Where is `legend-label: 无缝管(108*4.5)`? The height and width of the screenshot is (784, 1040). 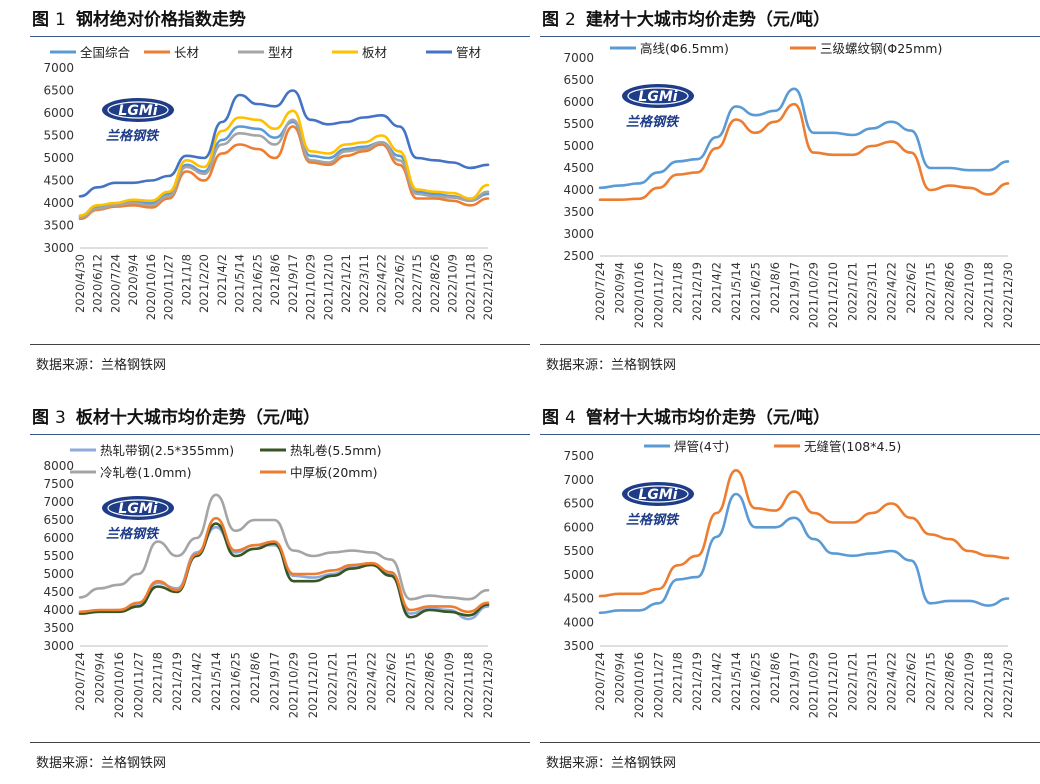 legend-label: 无缝管(108*4.5) is located at coordinates (852, 446).